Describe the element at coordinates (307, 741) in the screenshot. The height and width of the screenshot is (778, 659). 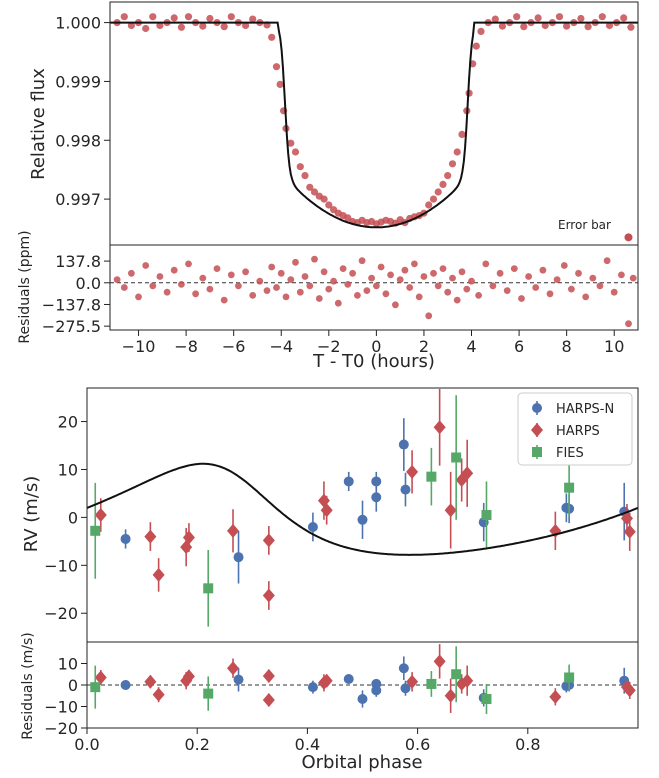
I see `rv-x-ticks: 0.0 0.2 0.4 0.6 0.8` at that location.